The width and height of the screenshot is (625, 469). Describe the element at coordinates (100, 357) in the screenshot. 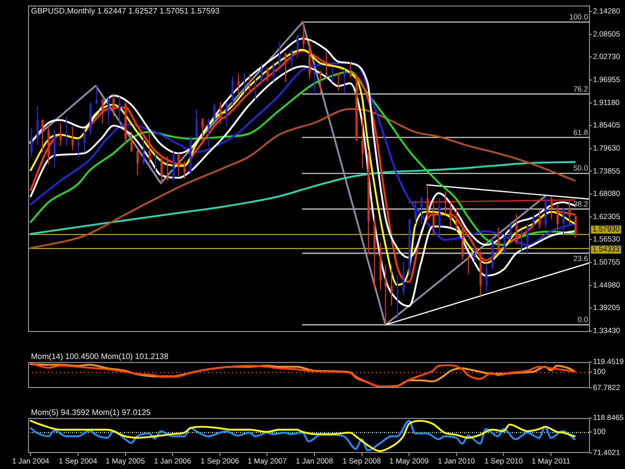

I see `chart-title: Mom(14) 100.4500 Mom(10) 101.2138` at that location.